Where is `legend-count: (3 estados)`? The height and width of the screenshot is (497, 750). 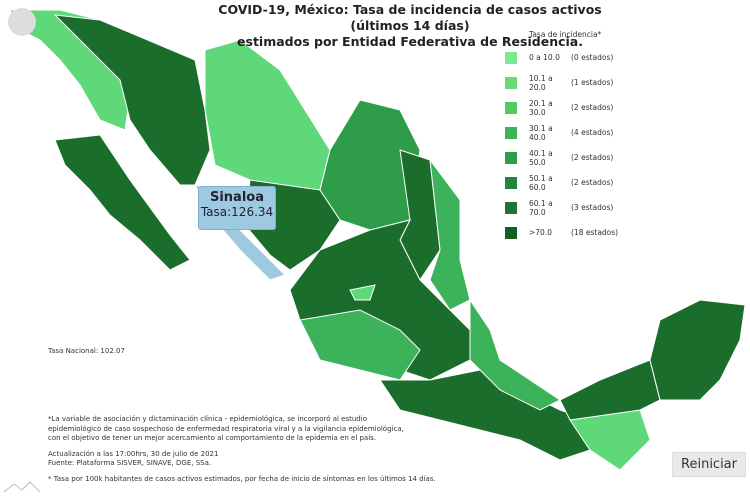
legend-count: (3 estados) is located at coordinates (592, 207).